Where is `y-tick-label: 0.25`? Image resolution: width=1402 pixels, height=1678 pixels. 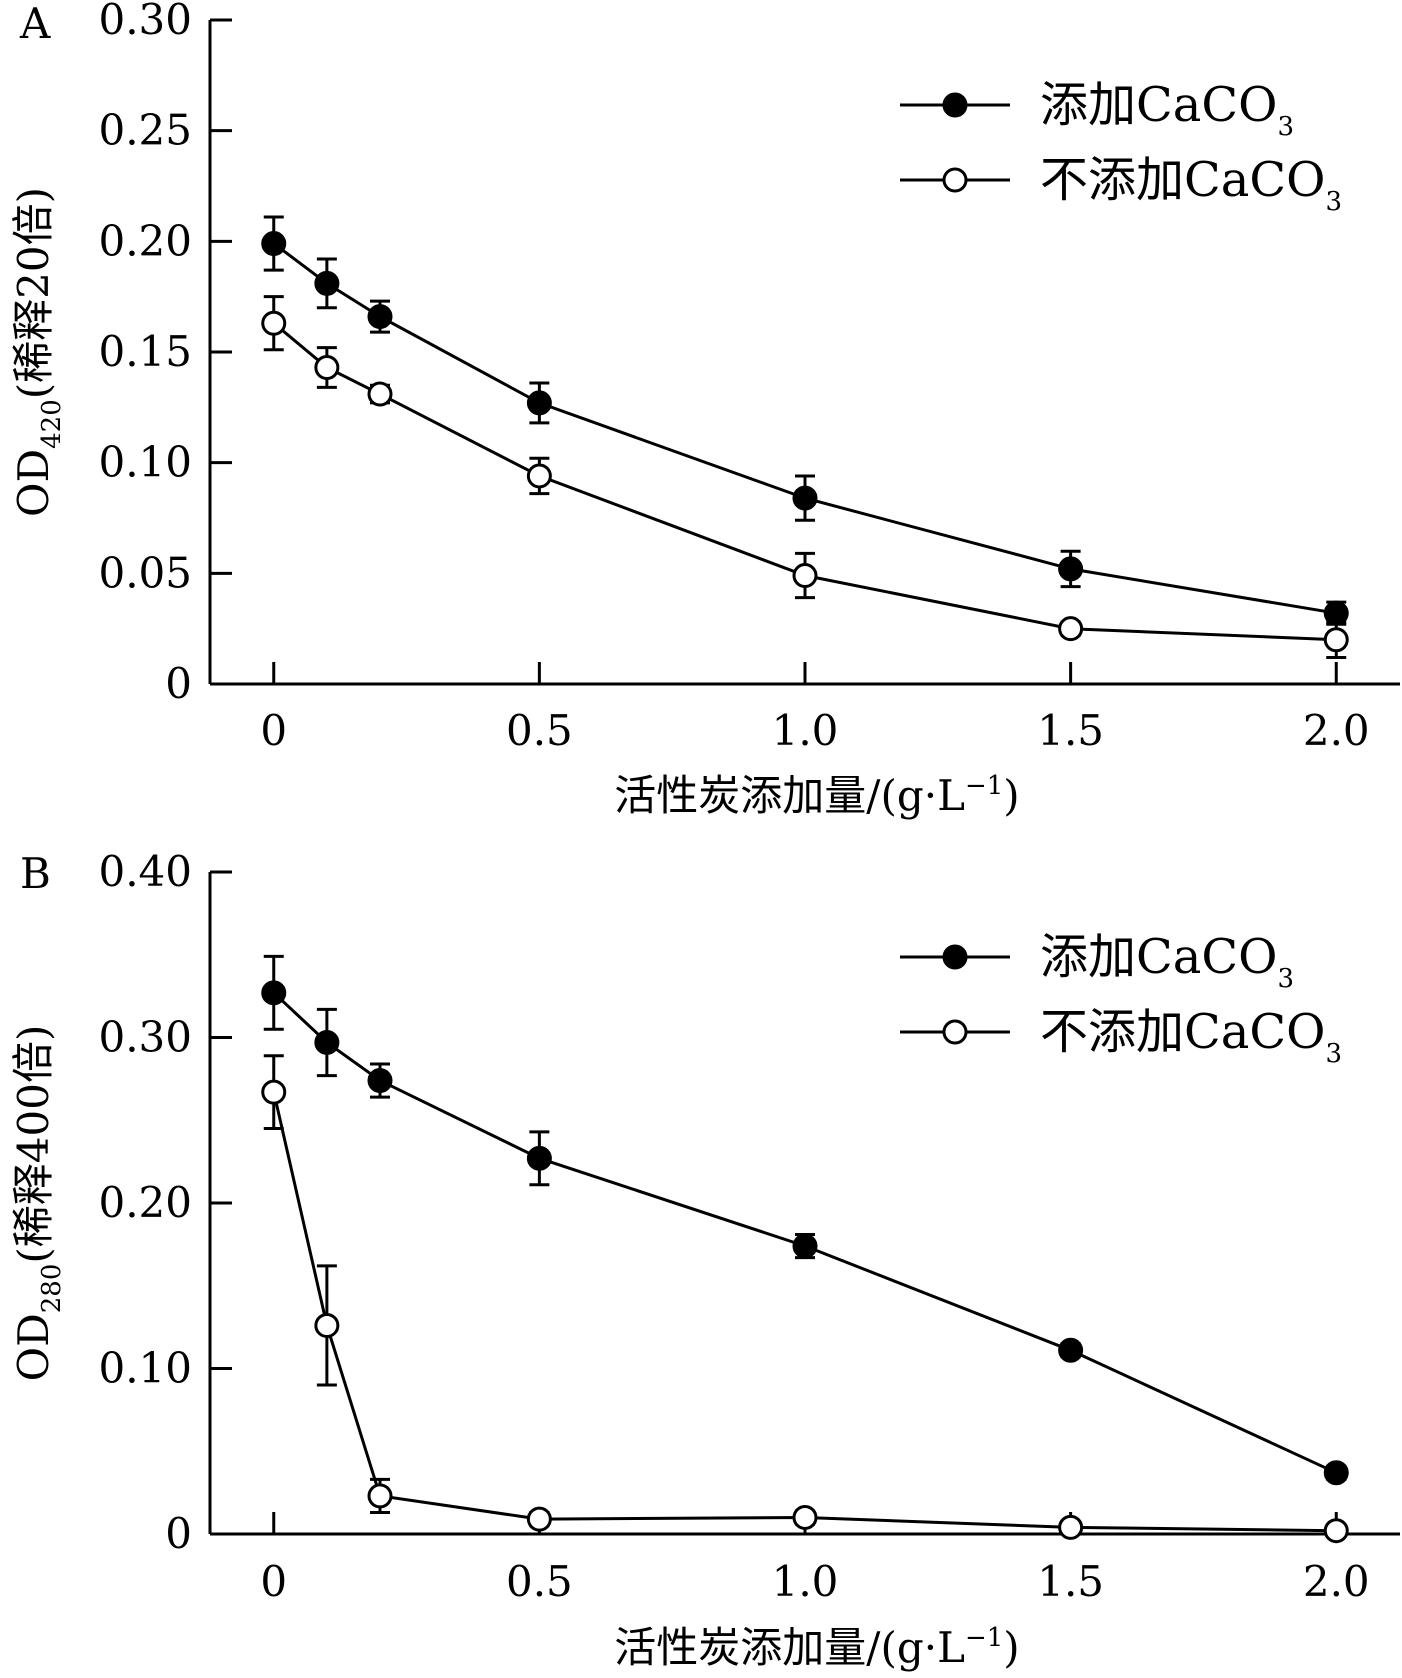
y-tick-label: 0.25 is located at coordinates (145, 130).